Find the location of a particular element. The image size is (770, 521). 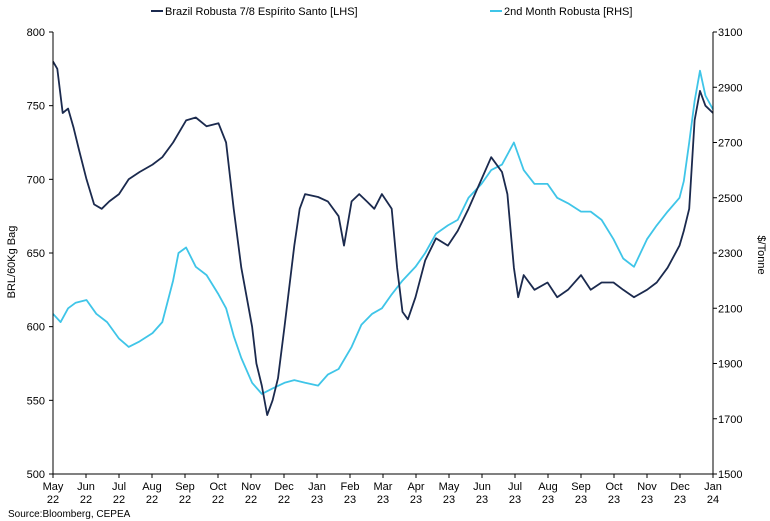

legend-label-2nd-month-robusta: 2nd Month Robusta [RHS] is located at coordinates (568, 12).